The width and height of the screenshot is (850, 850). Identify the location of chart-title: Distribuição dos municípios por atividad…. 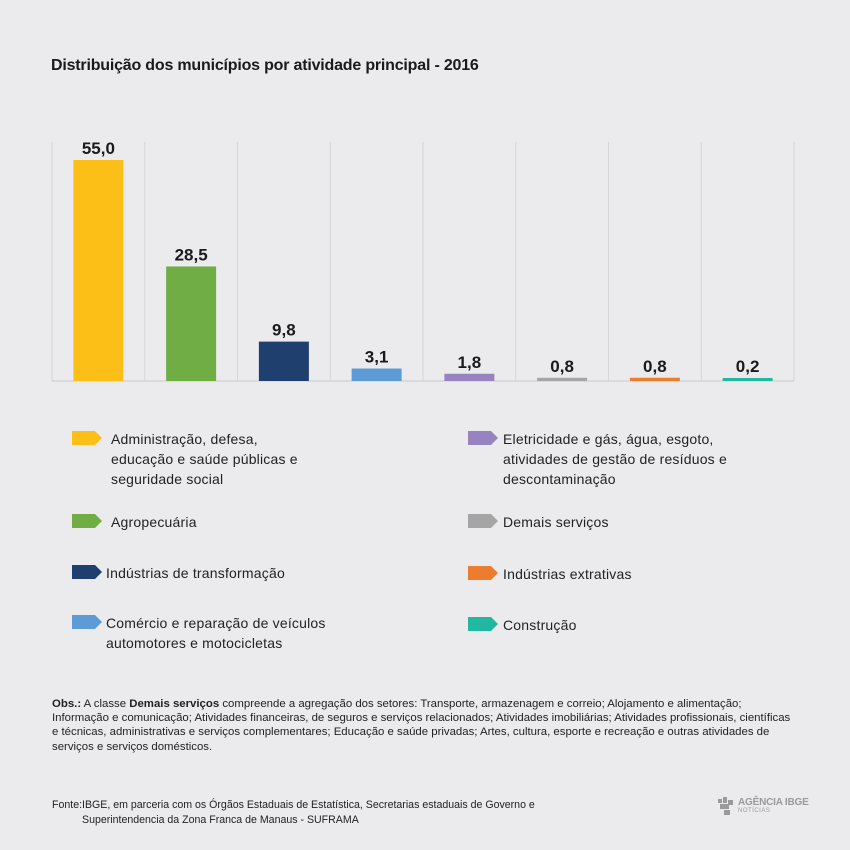
(265, 65).